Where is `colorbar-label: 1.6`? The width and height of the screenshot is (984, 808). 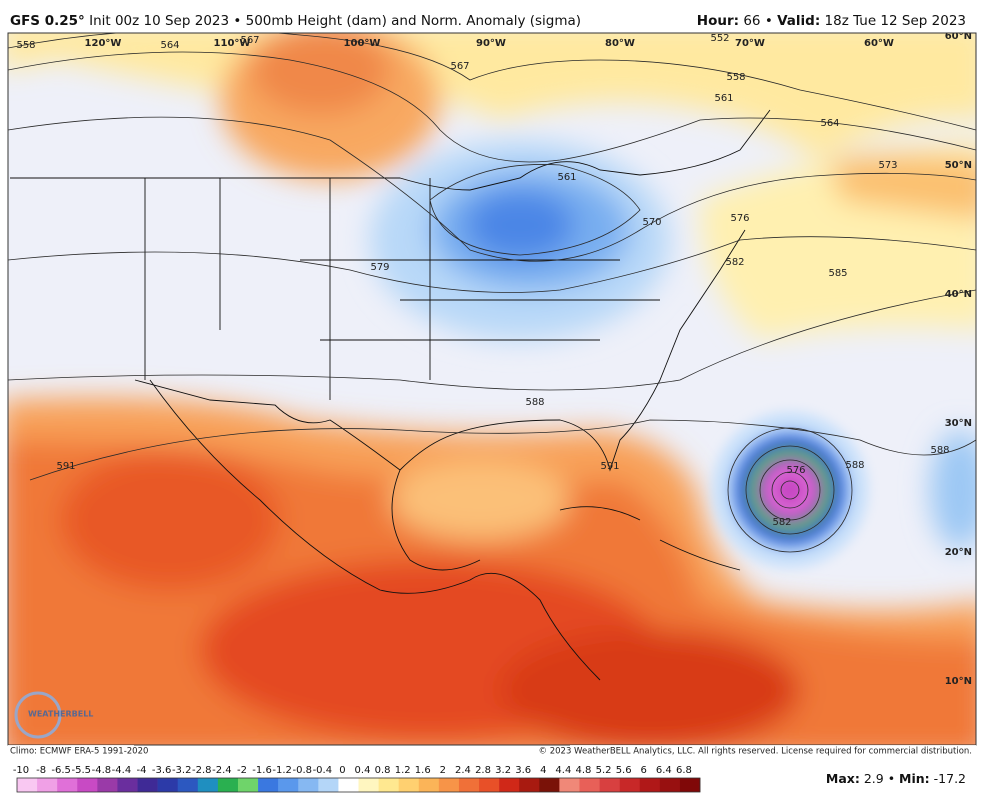 colorbar-label: 1.6 is located at coordinates (423, 770).